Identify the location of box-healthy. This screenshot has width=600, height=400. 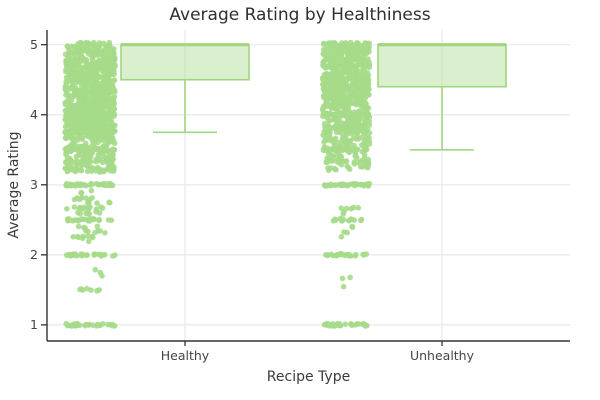
(185, 62).